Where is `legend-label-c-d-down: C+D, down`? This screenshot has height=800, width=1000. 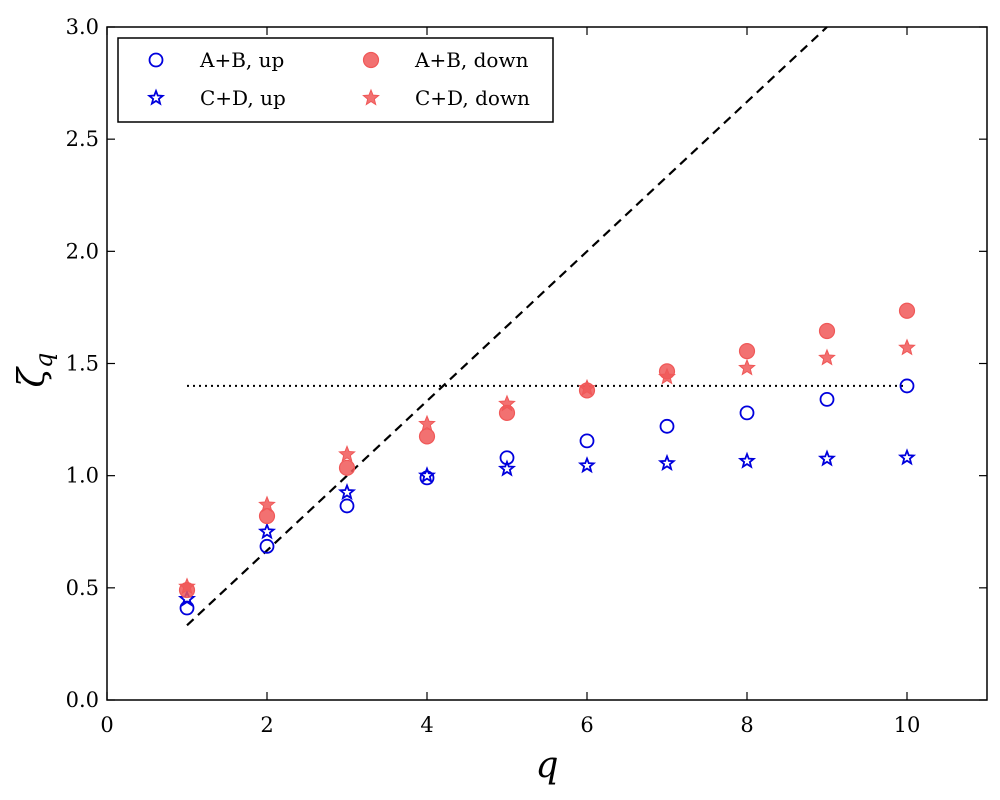
legend-label-c-d-down: C+D, down is located at coordinates (472, 98).